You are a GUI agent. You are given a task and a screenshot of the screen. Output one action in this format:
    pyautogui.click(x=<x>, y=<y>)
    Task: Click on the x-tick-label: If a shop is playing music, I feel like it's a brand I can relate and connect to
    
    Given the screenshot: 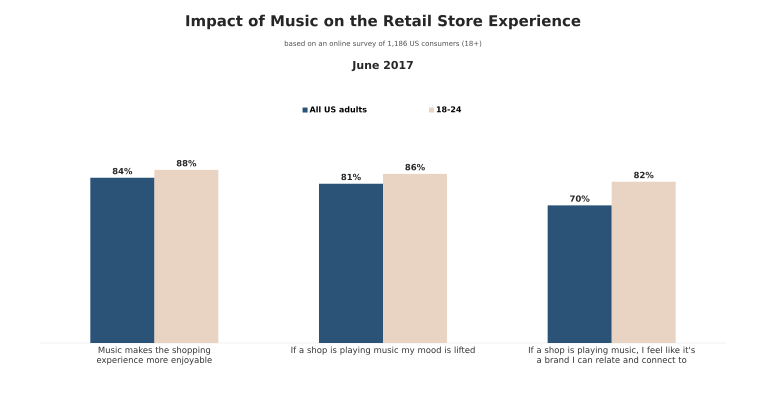 What is the action you would take?
    pyautogui.click(x=611, y=355)
    